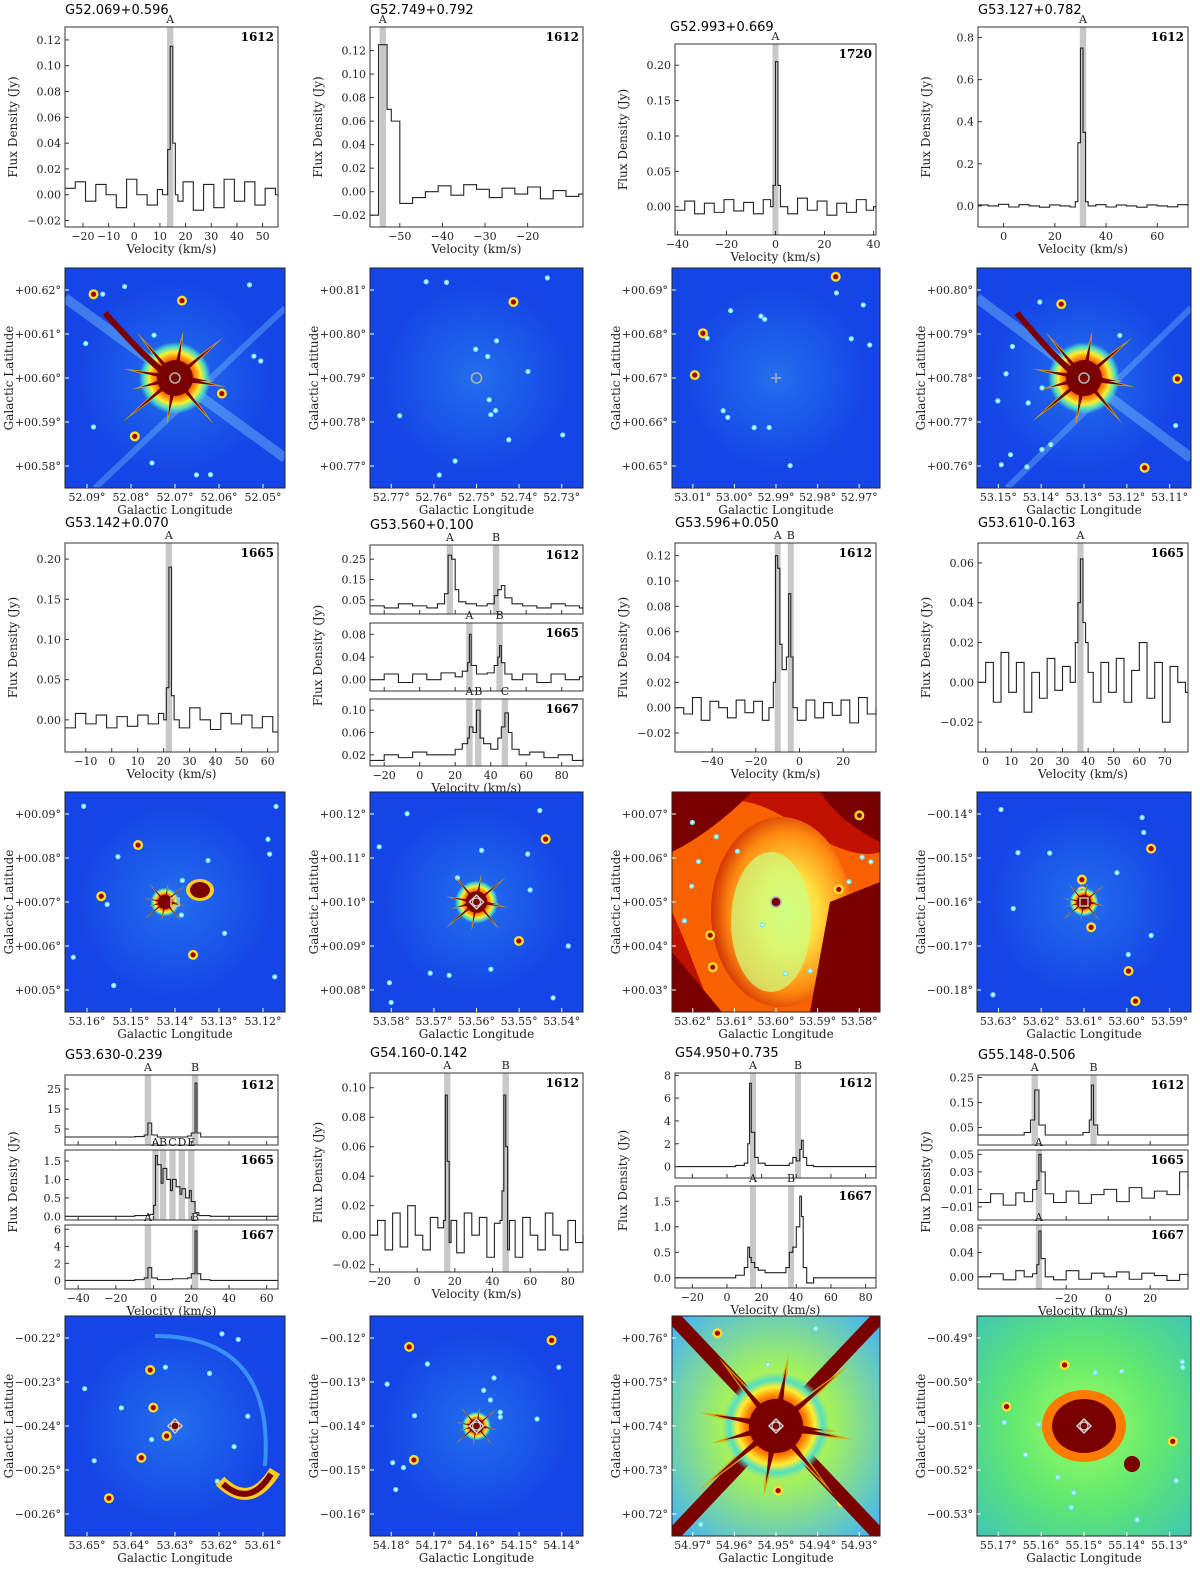  I want to click on map-g52-069-0-596-ytick-label: +00.60°, so click(38, 378).